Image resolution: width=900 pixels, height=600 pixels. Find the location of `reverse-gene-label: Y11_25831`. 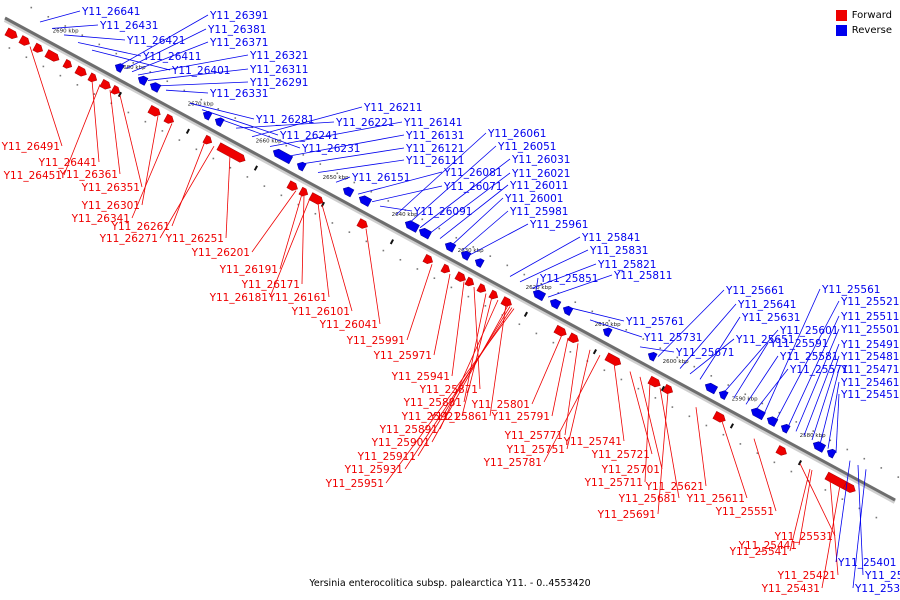

reverse-gene-label: Y11_25831 is located at coordinates (618, 251).